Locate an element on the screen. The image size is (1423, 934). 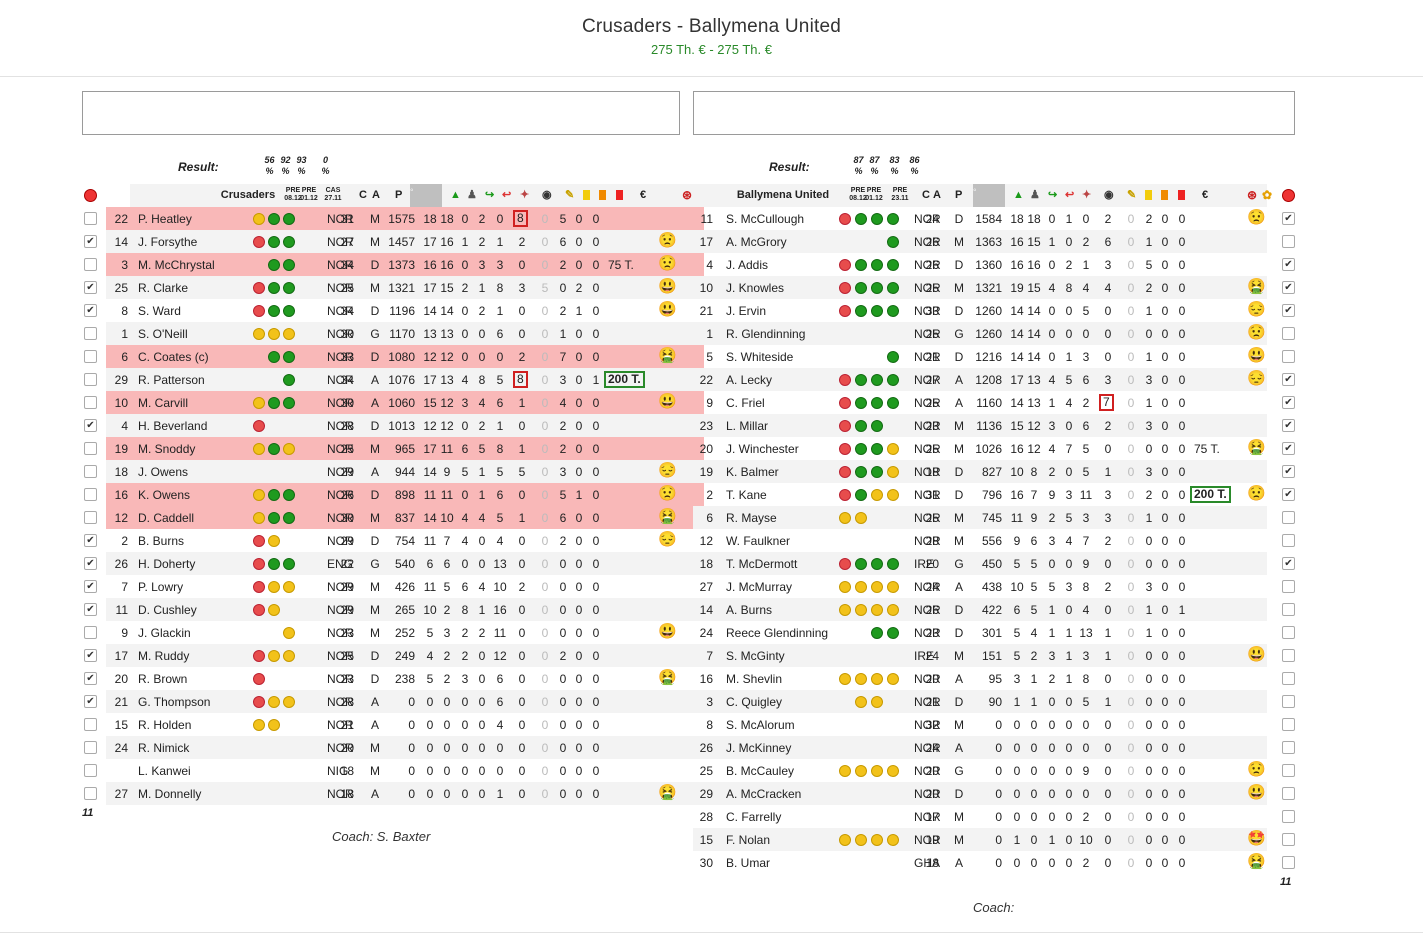
player-row: 11 S. McCullough NOR 24 D 1584 18 18 0 1 0 2 0 2 0 0 😟 is located at coordinates (980, 218).